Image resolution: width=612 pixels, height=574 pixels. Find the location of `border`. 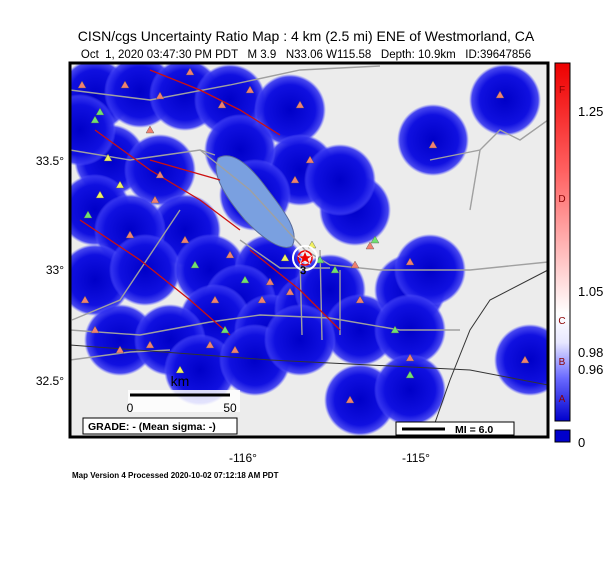

border is located at coordinates (309, 365).